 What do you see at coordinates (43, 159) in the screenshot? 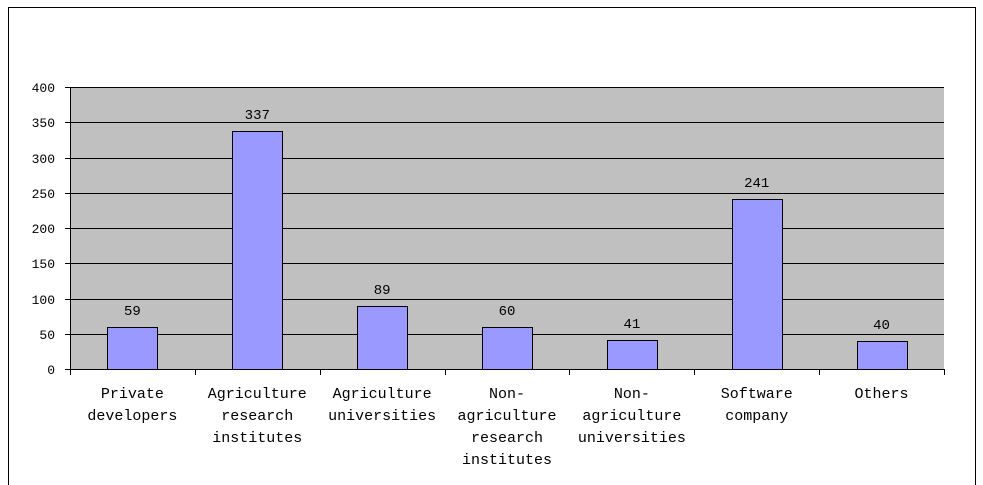
I see `y-tick-label: 300` at bounding box center [43, 159].